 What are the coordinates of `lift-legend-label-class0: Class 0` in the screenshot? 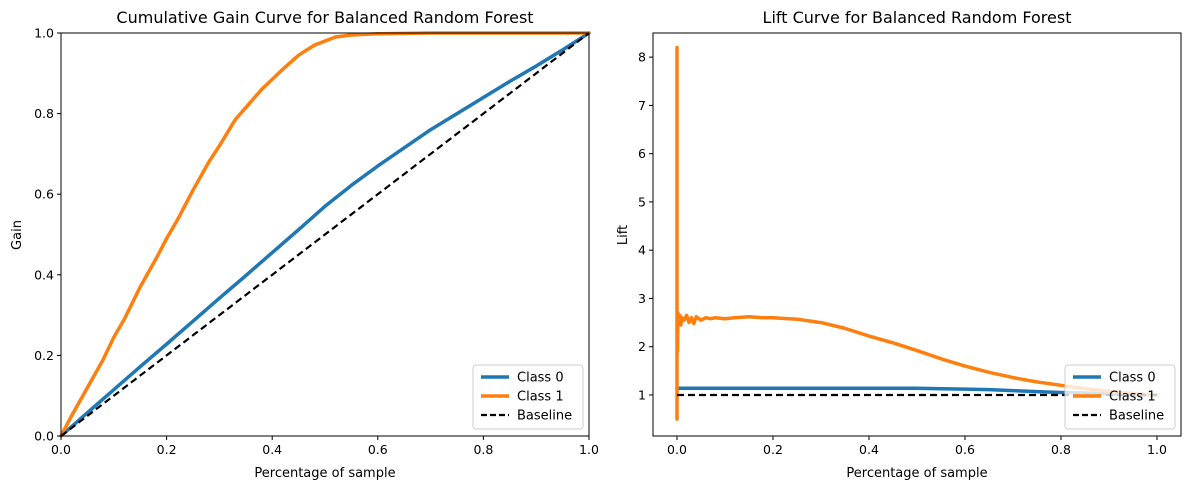 It's located at (1132, 378).